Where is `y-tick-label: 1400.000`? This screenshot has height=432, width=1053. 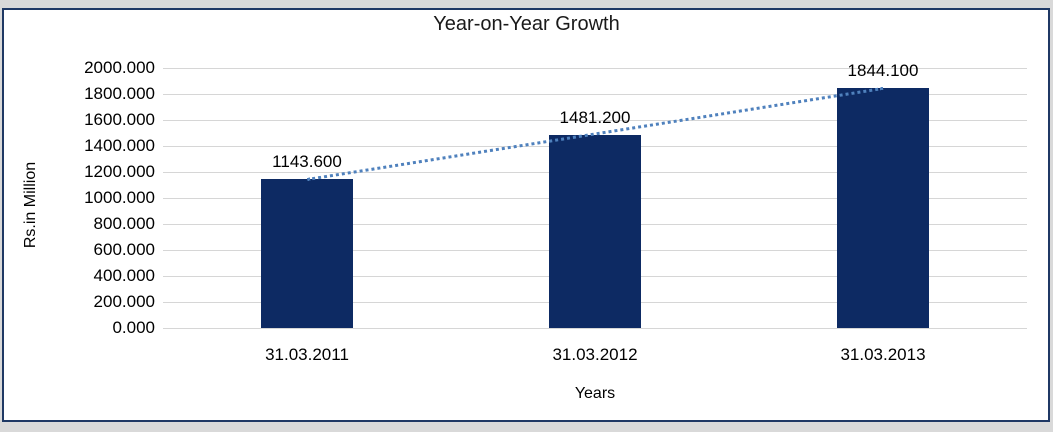
y-tick-label: 1400.000 is located at coordinates (119, 145).